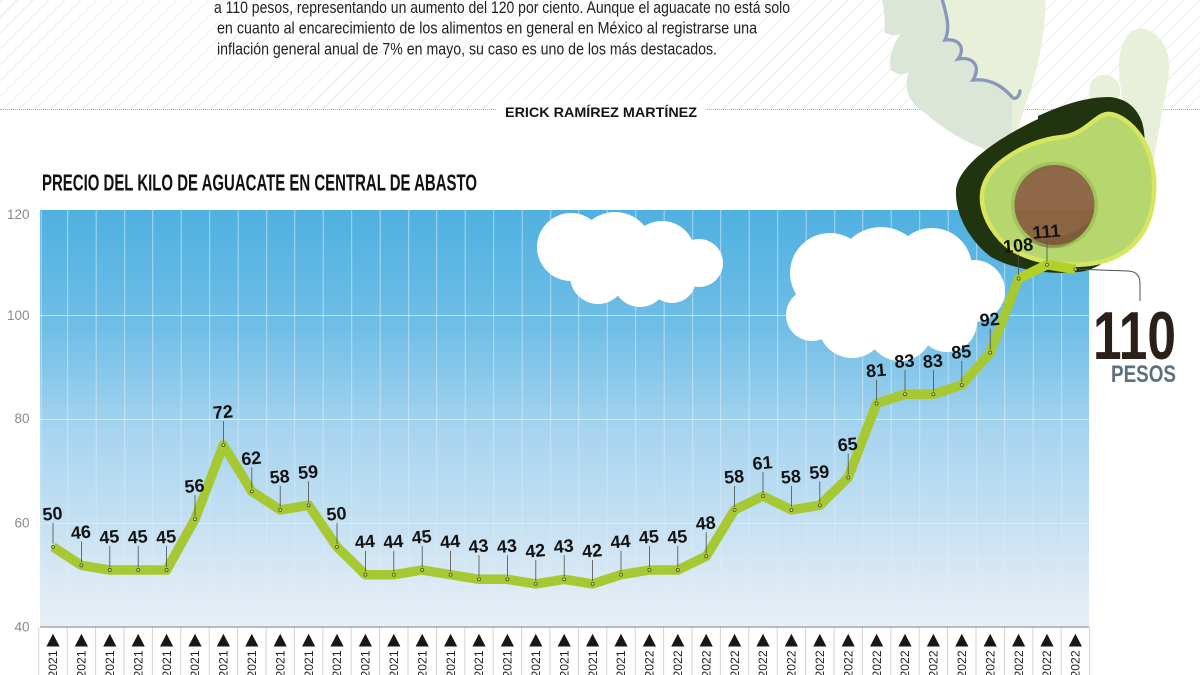 This screenshot has height=675, width=1200. What do you see at coordinates (848, 445) in the screenshot?
I see `svg-text: 65` at bounding box center [848, 445].